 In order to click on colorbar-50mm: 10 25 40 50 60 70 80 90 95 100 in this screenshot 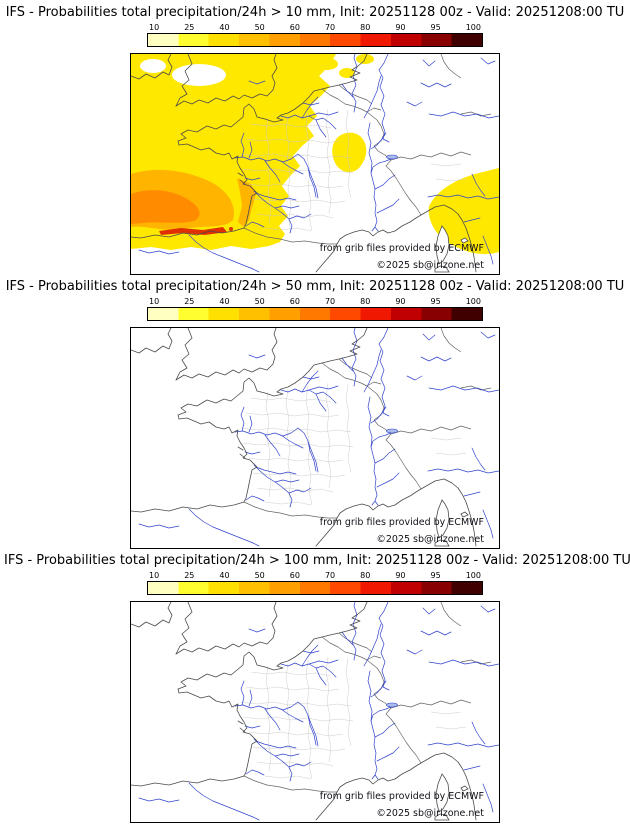, I will do `click(315, 309)`.